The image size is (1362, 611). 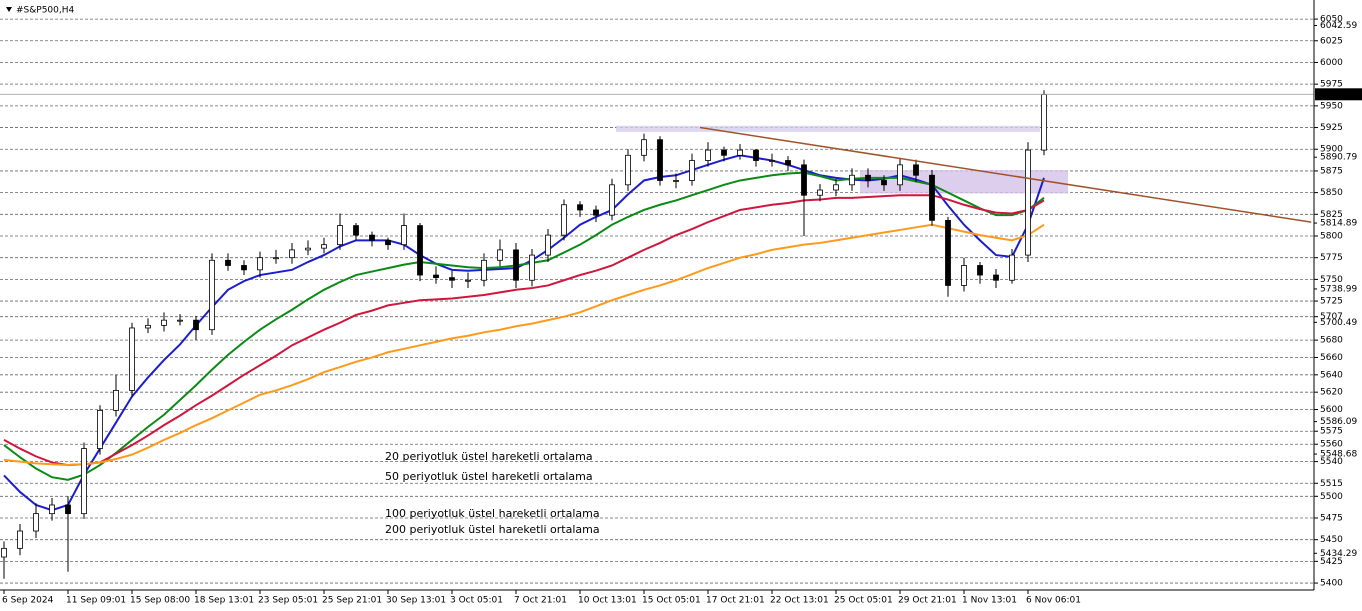 What do you see at coordinates (1331, 193) in the screenshot?
I see `y-tick-label: 5850` at bounding box center [1331, 193].